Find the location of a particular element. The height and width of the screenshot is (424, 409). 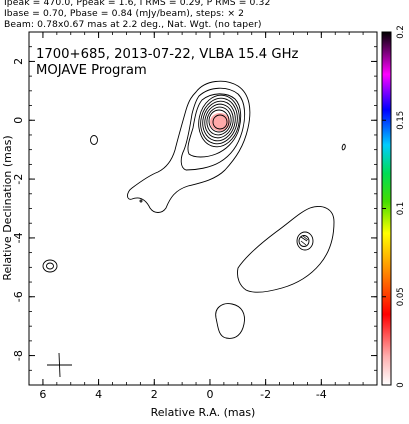

x-tick-label: -2 is located at coordinates (265, 394).